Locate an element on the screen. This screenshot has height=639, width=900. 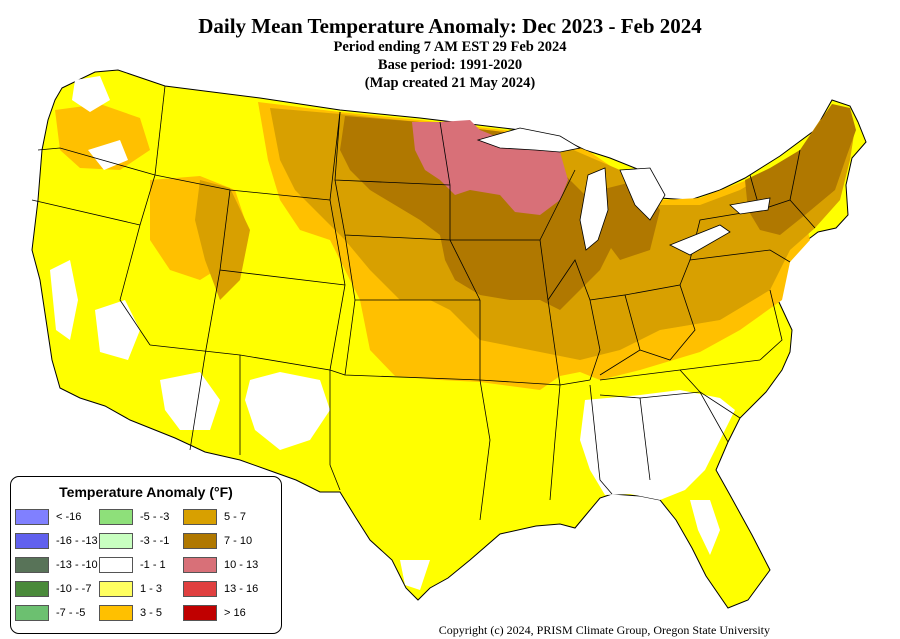
lake-michigan is located at coordinates (594, 209).